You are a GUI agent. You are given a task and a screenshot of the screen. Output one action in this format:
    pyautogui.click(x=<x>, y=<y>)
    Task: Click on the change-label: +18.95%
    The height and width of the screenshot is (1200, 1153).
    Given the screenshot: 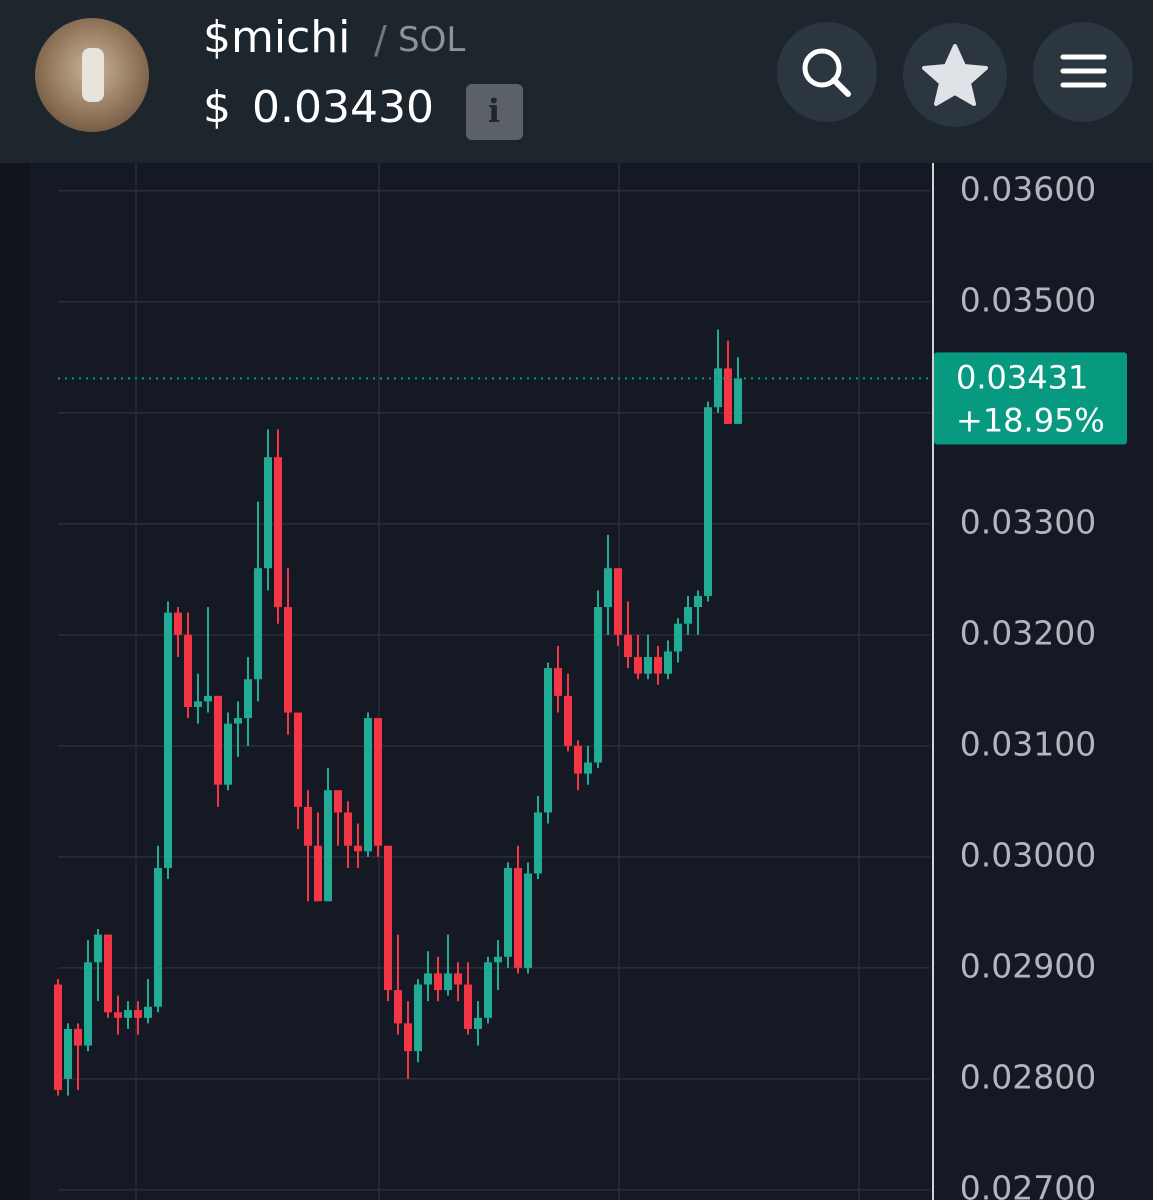 What is the action you would take?
    pyautogui.click(x=1030, y=420)
    